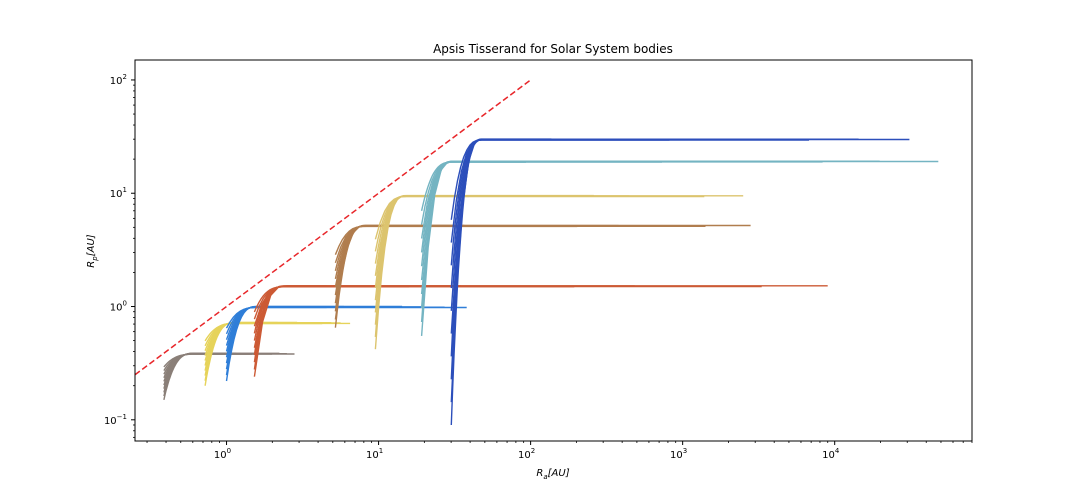  What do you see at coordinates (229, 451) in the screenshot?
I see `x-tick-exp: 0` at bounding box center [229, 451].